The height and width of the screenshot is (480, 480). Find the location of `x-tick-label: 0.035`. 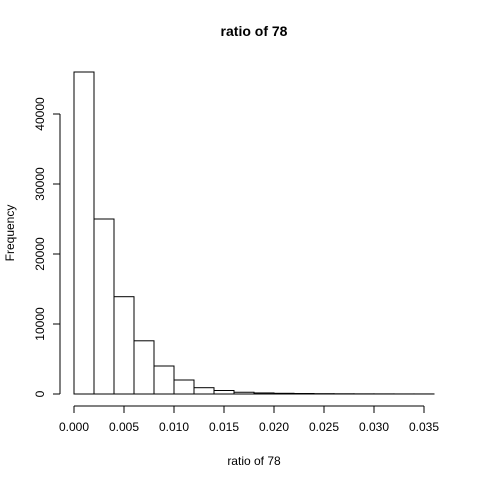

x-tick-label: 0.035 is located at coordinates (424, 427).